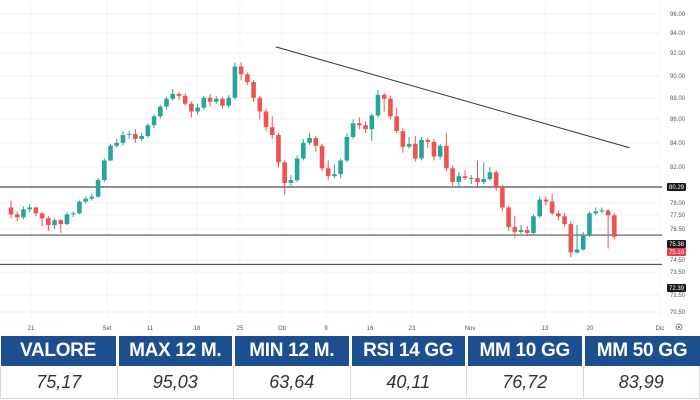 The width and height of the screenshot is (700, 400). I want to click on y-tick-label: 84.00, so click(678, 144).